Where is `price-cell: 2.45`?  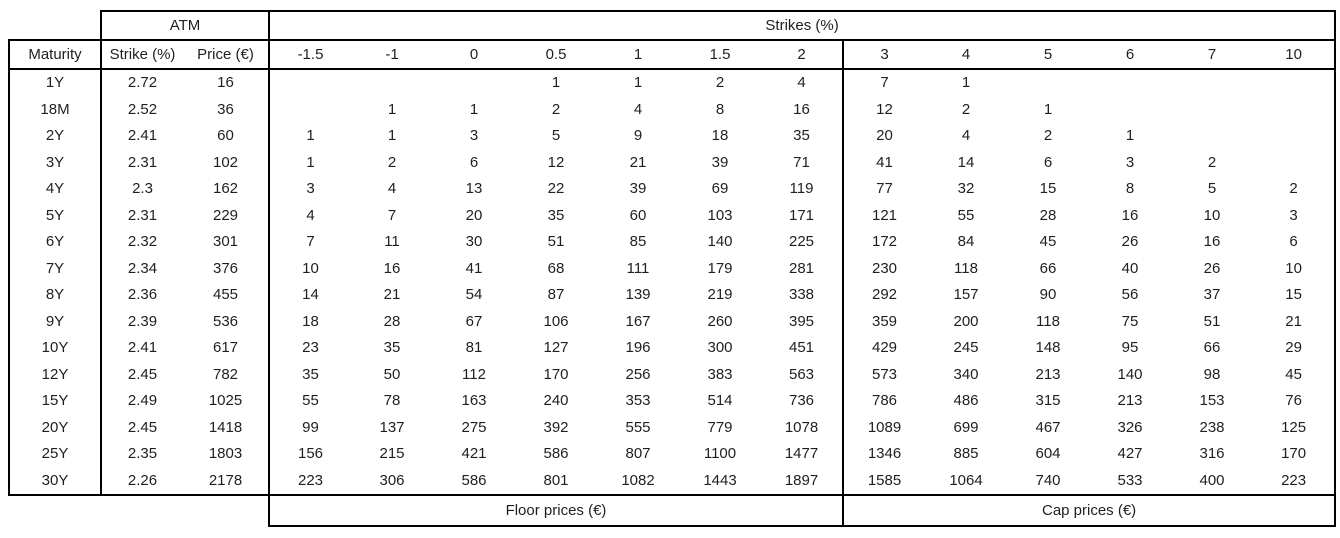 price-cell: 2.45 is located at coordinates (141, 374).